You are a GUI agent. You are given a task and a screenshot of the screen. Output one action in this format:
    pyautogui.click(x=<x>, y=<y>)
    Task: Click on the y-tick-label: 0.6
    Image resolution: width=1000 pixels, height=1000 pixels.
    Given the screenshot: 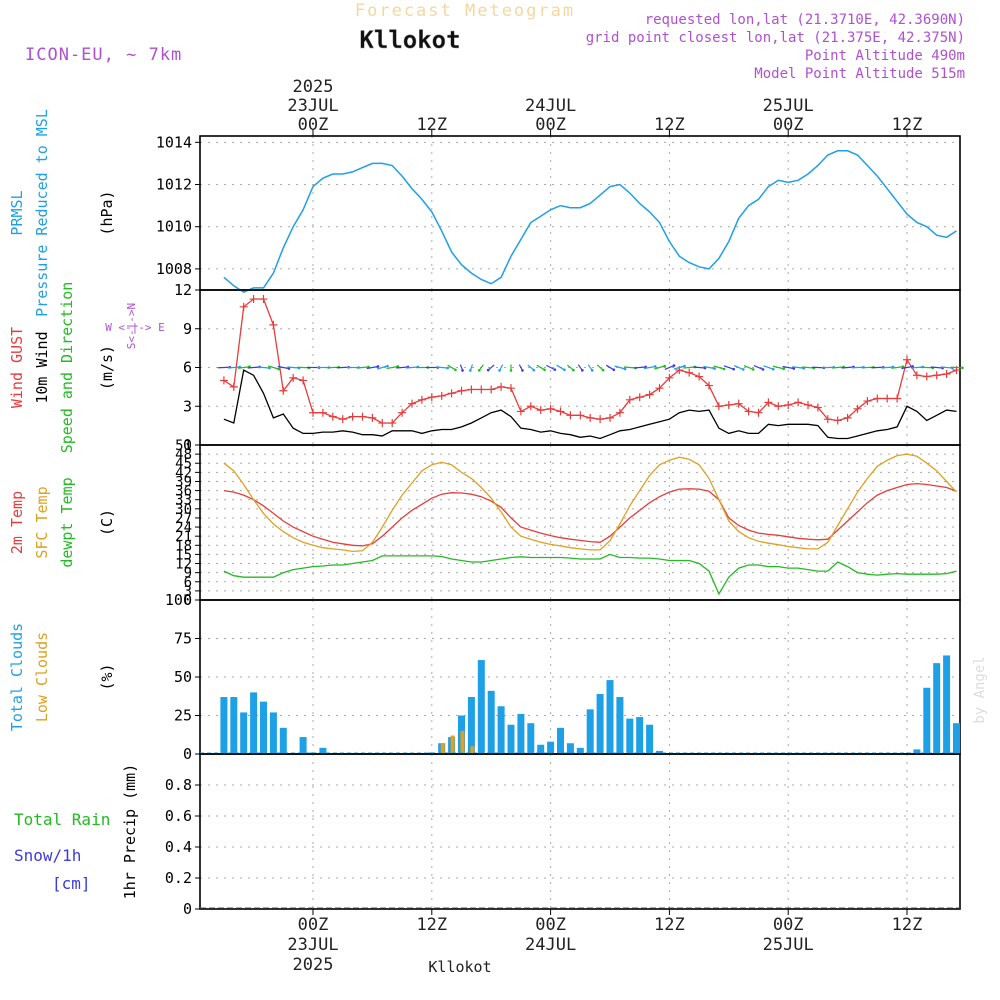 What is the action you would take?
    pyautogui.click(x=178, y=816)
    